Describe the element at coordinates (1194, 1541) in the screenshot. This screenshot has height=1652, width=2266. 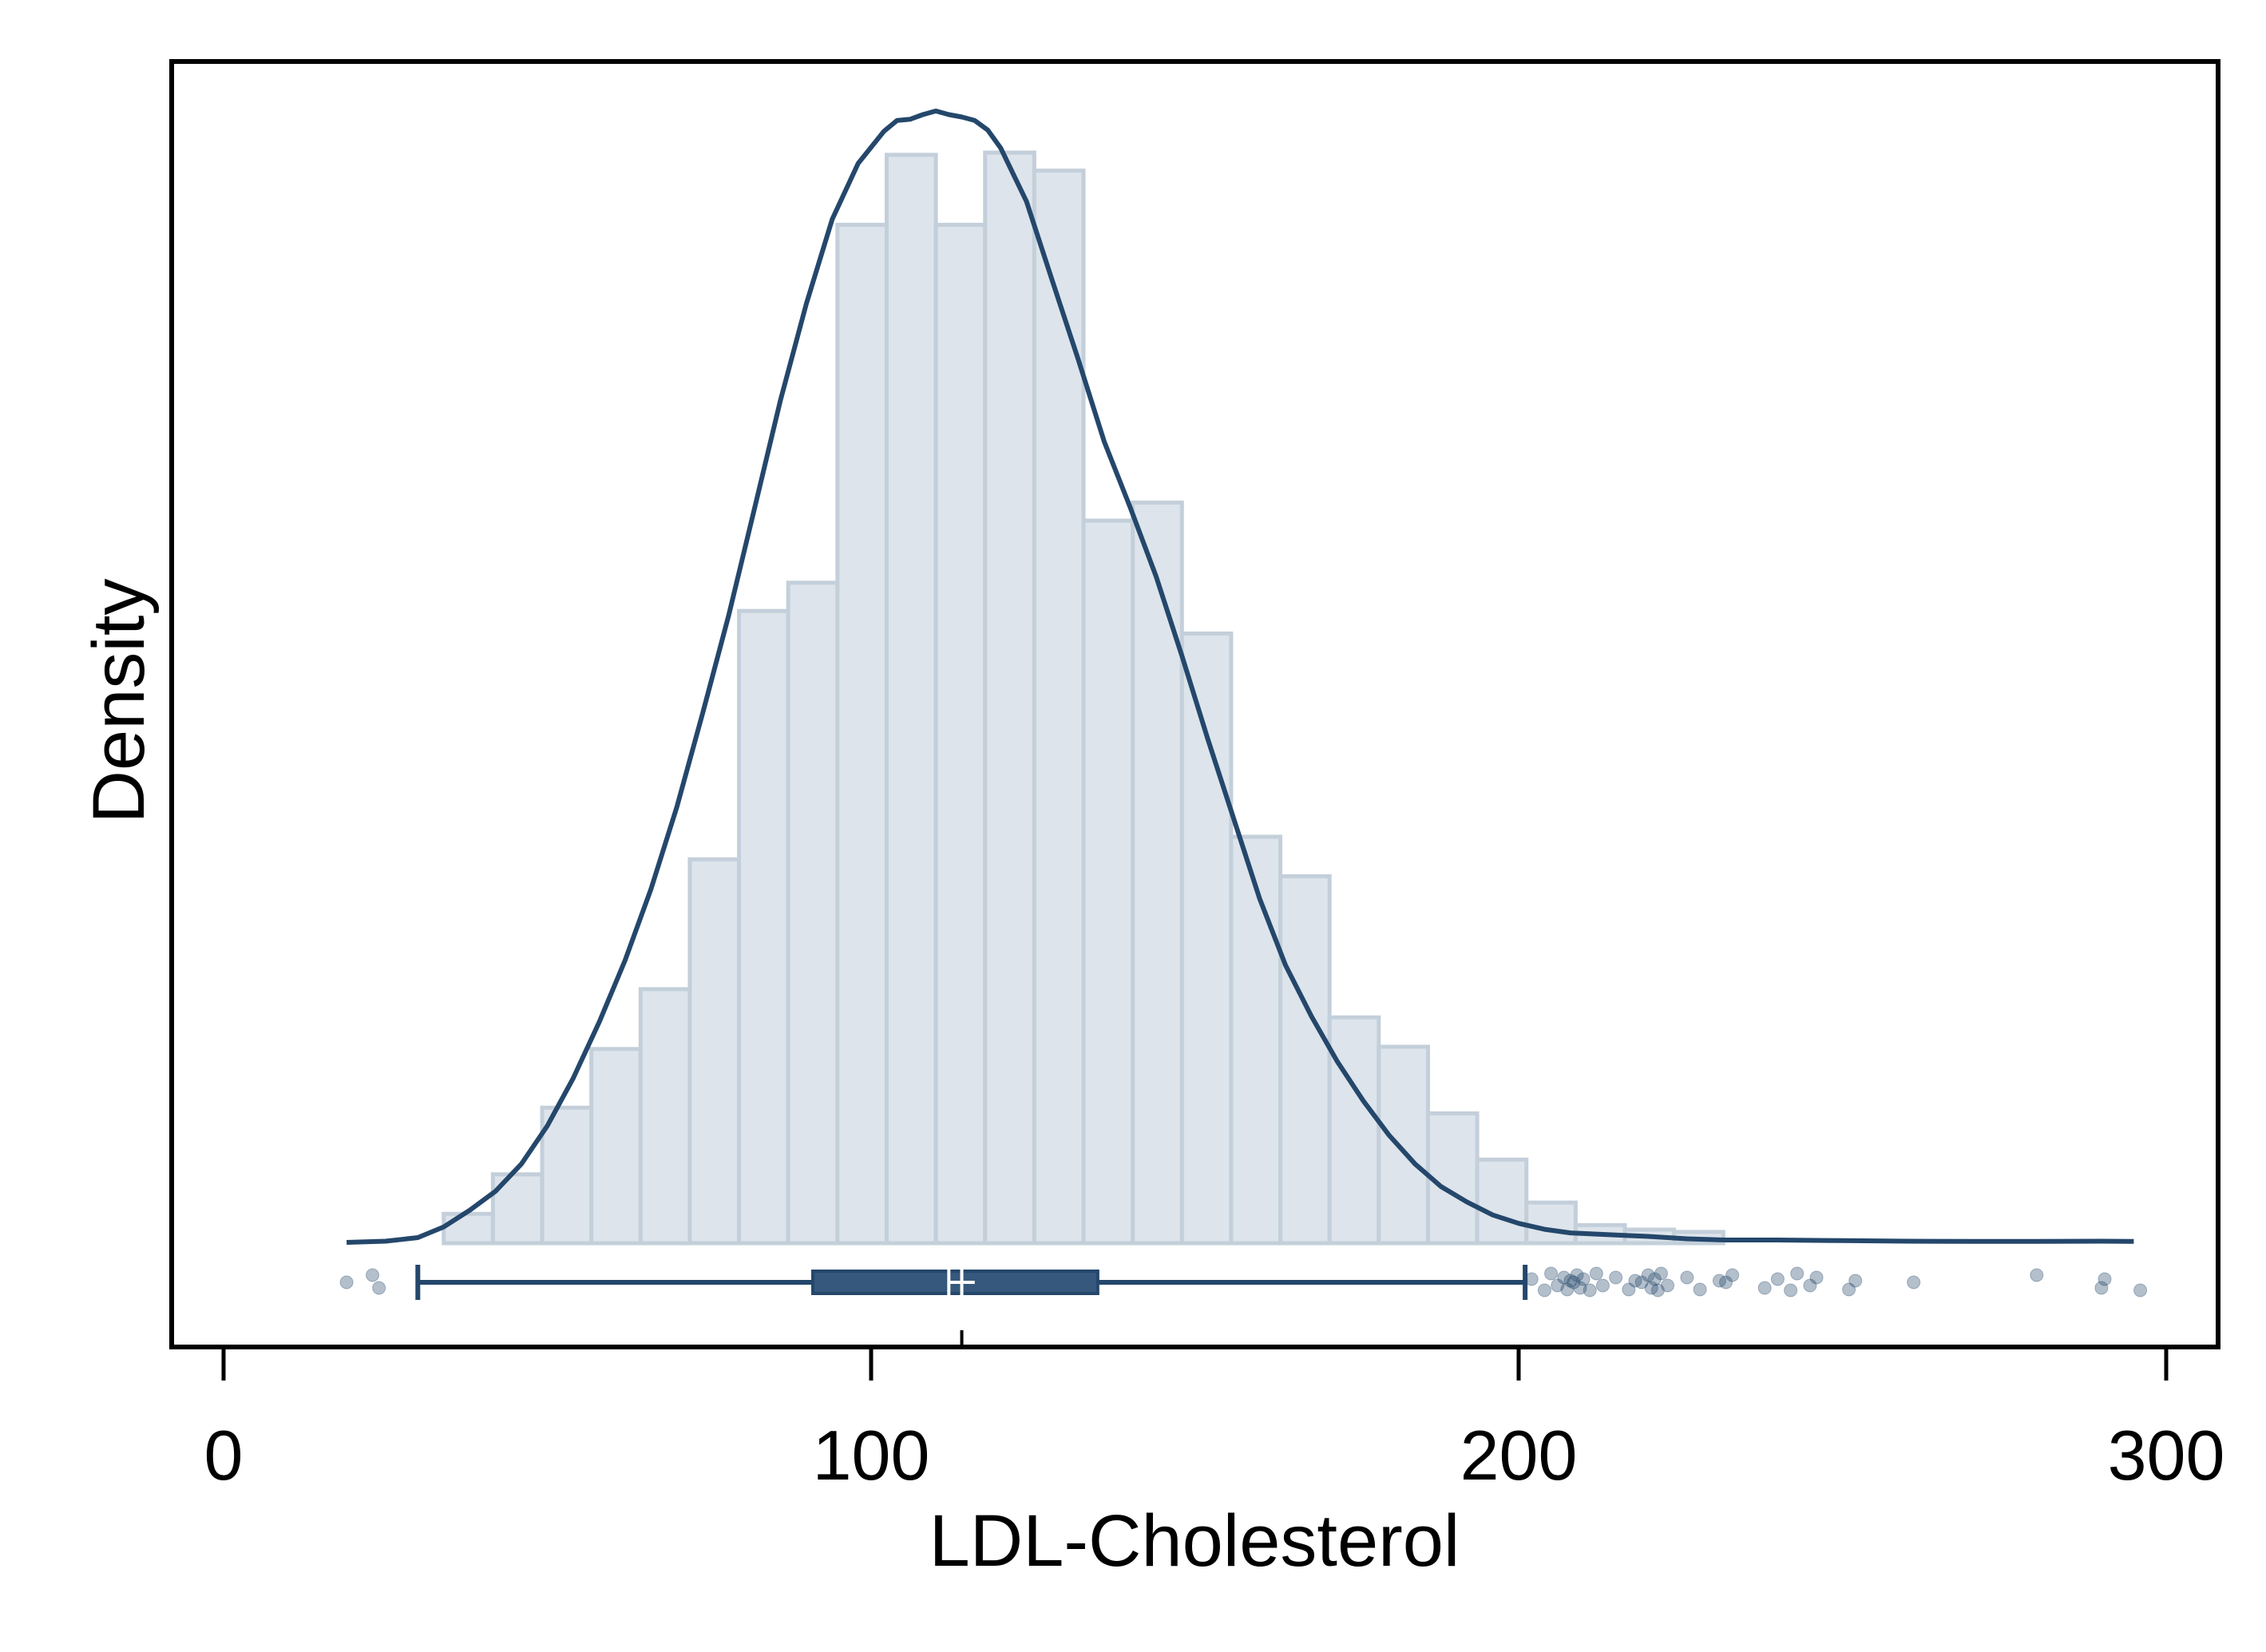
I see `x-axis-title: LDL-Cholesterol` at that location.